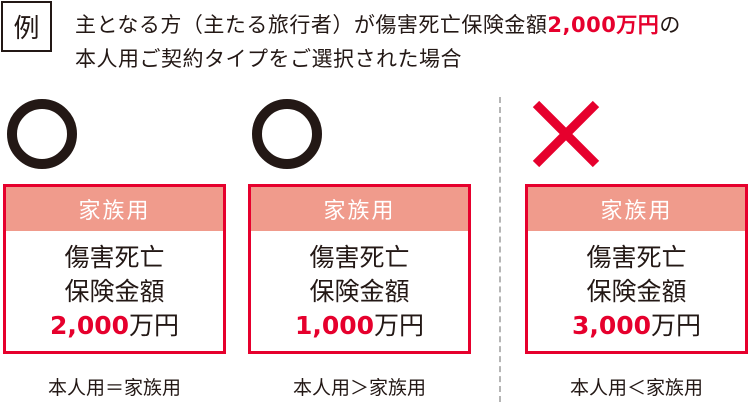 This screenshot has height=408, width=750. Describe the element at coordinates (636, 388) in the screenshot. I see `case-caption: 本人用＜家族用` at that location.